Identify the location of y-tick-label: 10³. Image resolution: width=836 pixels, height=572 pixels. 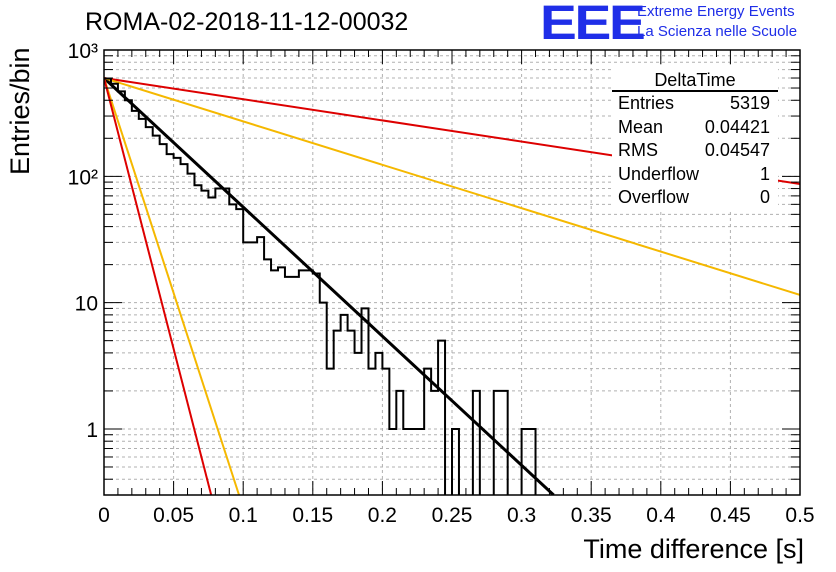
(83, 51).